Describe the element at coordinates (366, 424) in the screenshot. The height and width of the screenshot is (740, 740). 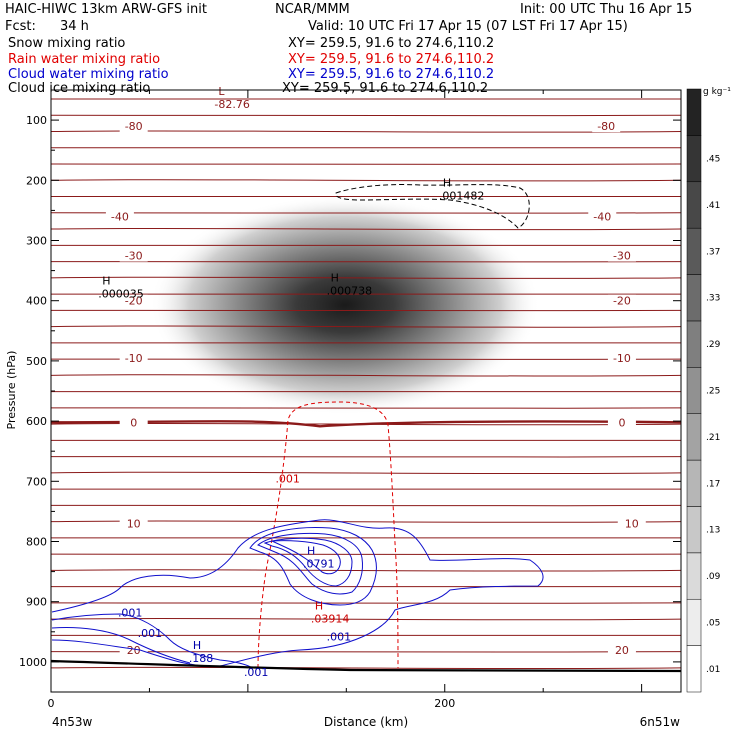
I see `isotherm-zero-line` at that location.